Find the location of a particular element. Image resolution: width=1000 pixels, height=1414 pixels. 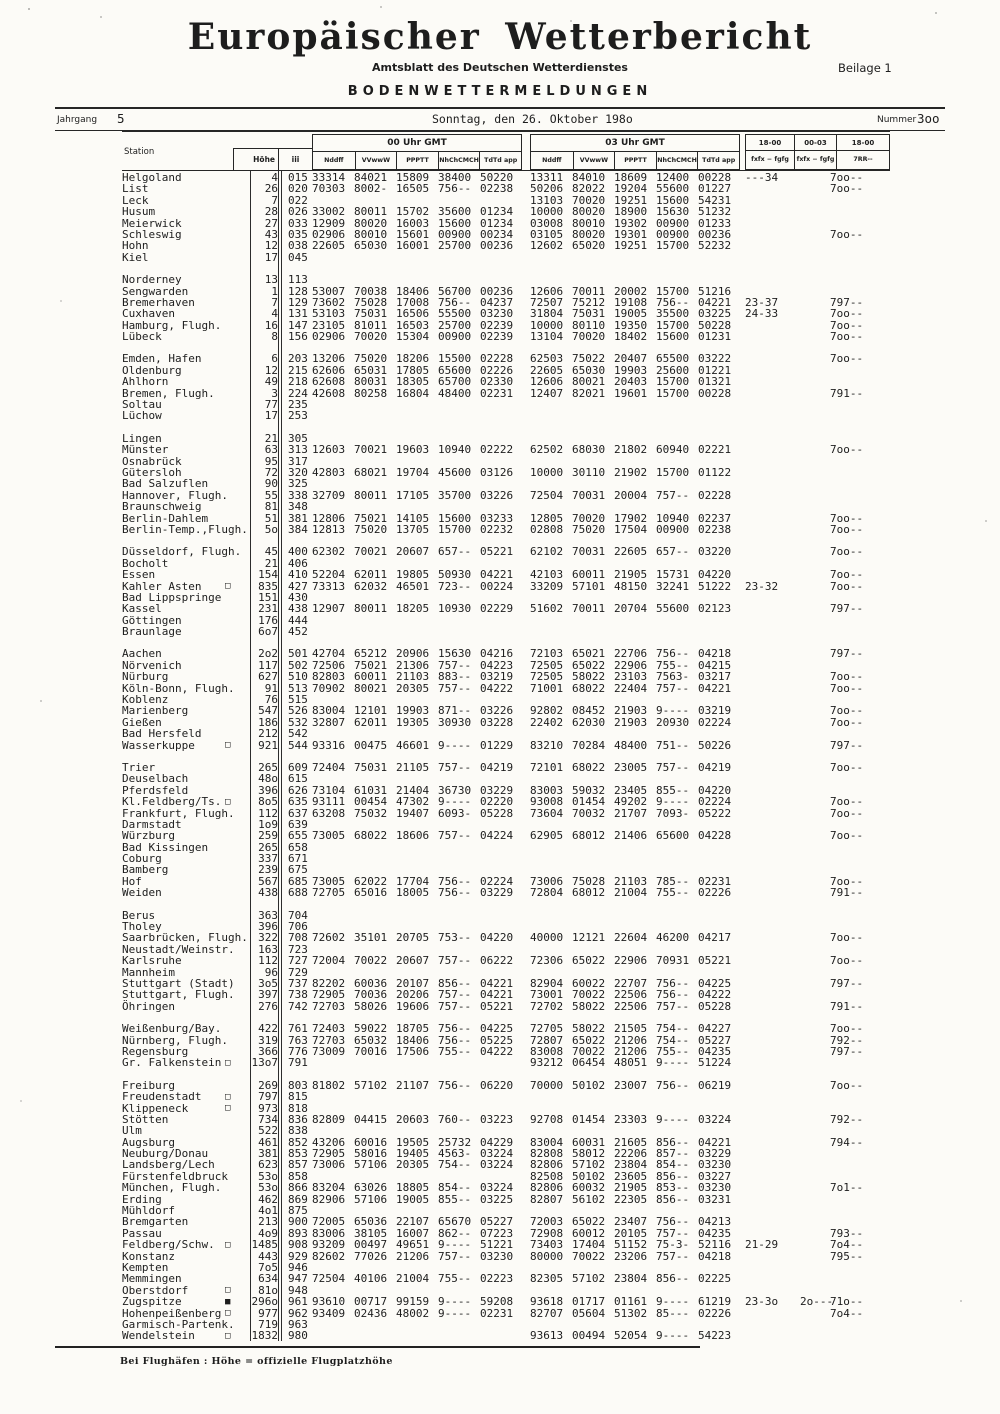

station-name: Wendelstein □ is located at coordinates (176, 1336).